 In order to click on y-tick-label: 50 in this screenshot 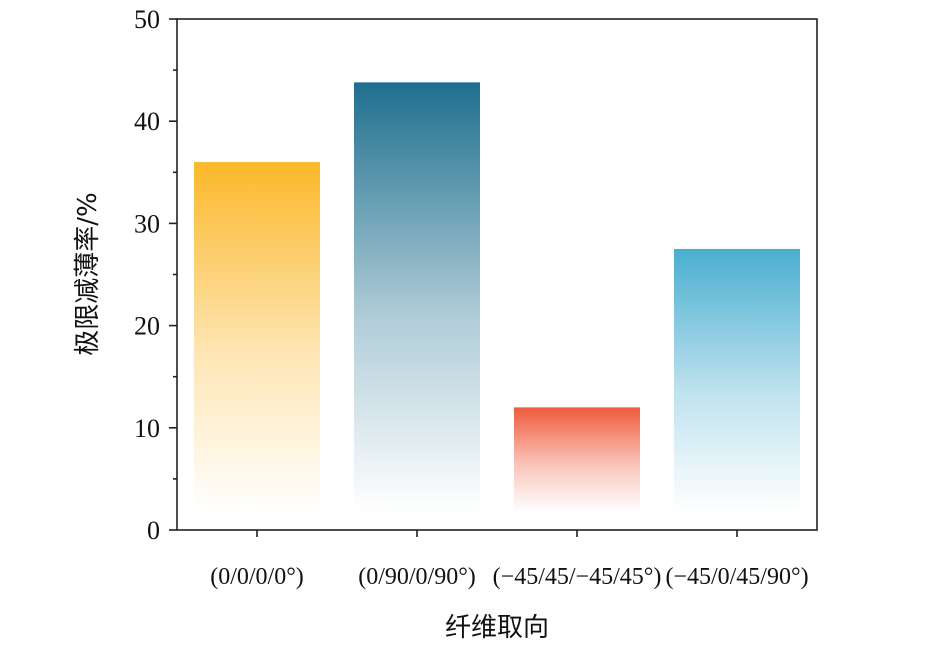, I will do `click(147, 19)`.